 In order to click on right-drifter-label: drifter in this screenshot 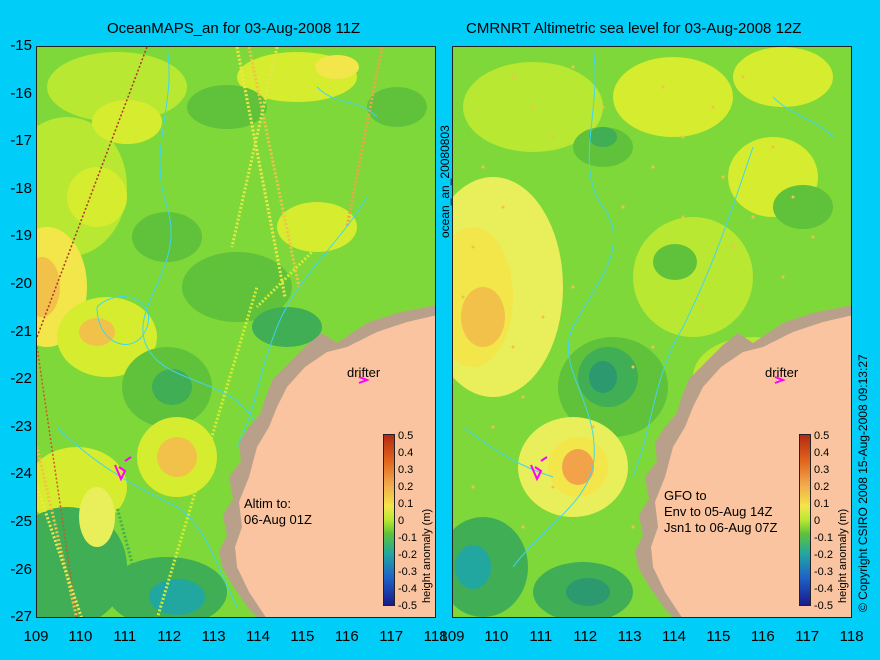, I will do `click(782, 372)`.